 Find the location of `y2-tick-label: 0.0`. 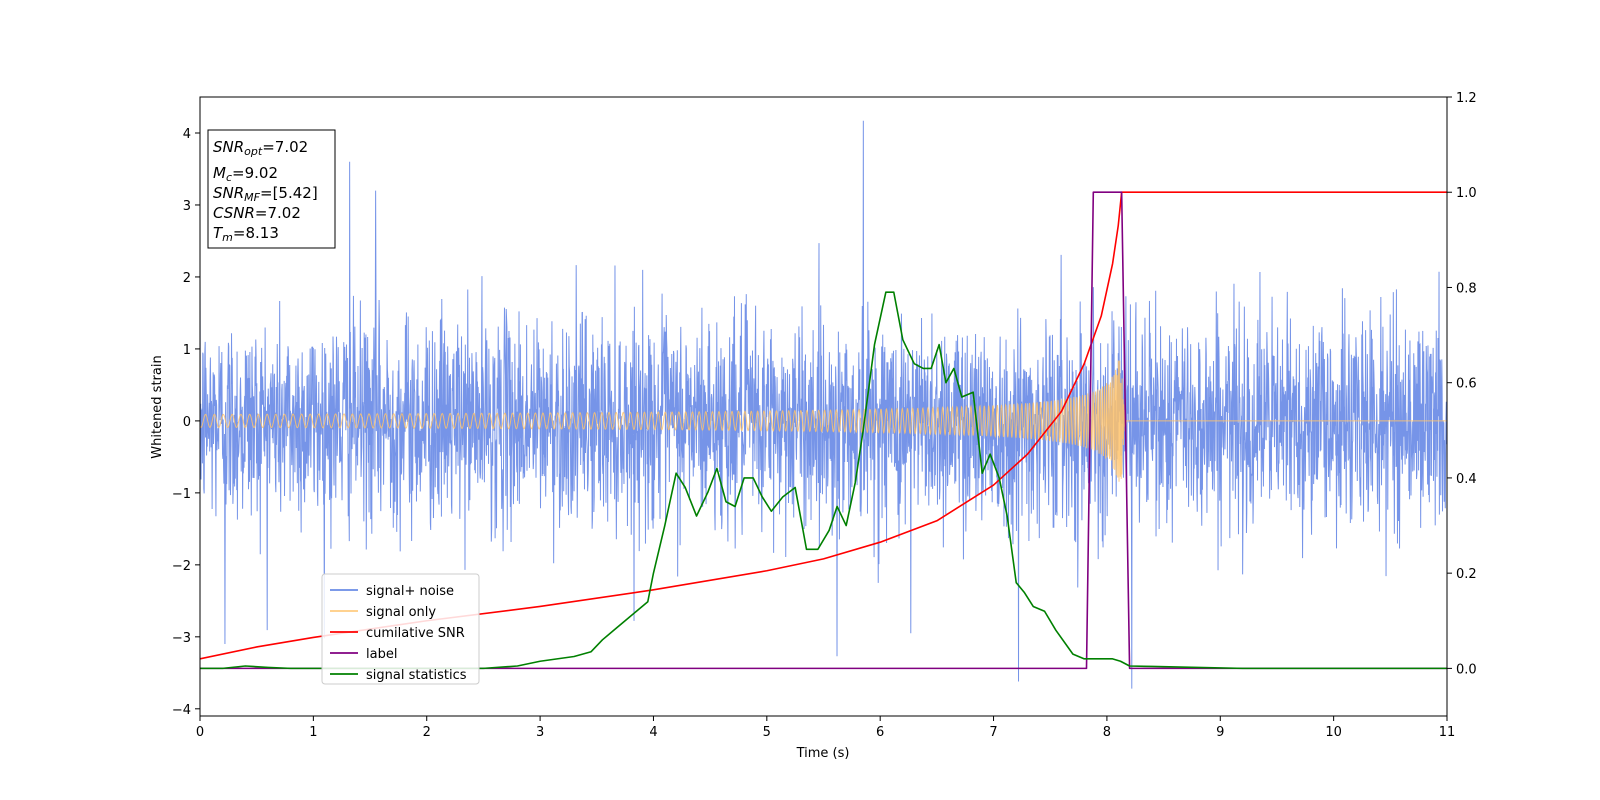

y2-tick-label: 0.0 is located at coordinates (1466, 669).